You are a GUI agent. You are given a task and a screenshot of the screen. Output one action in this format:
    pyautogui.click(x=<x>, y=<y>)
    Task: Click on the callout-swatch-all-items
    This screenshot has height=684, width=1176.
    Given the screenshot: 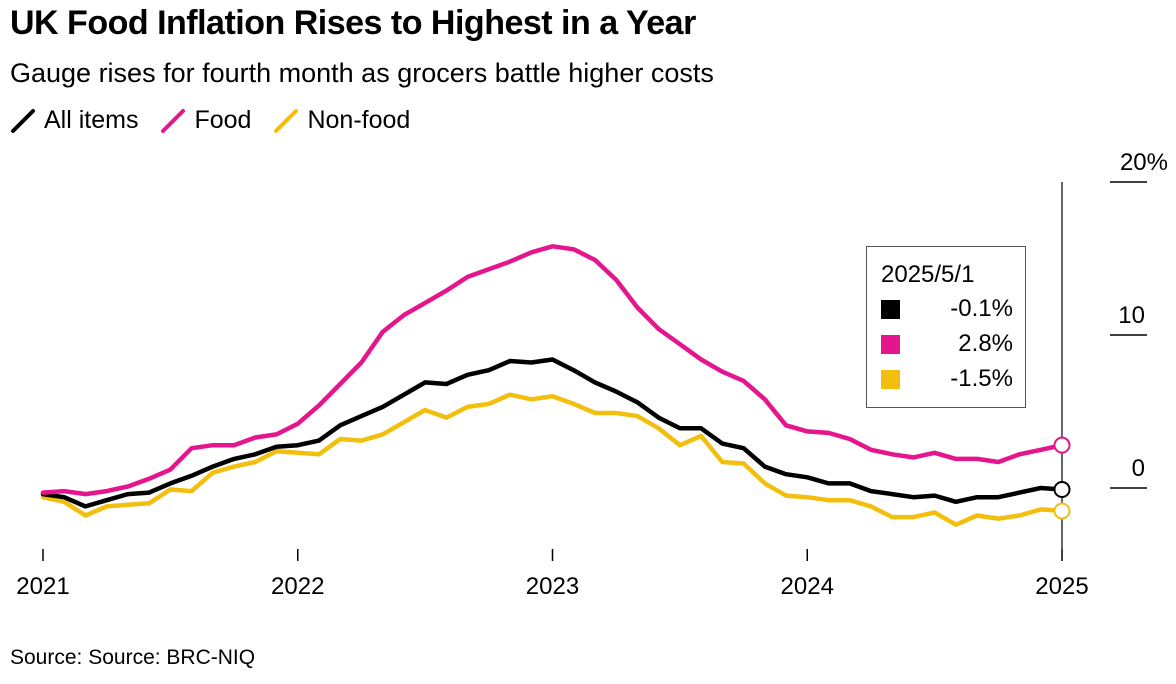 What is the action you would take?
    pyautogui.click(x=890, y=309)
    